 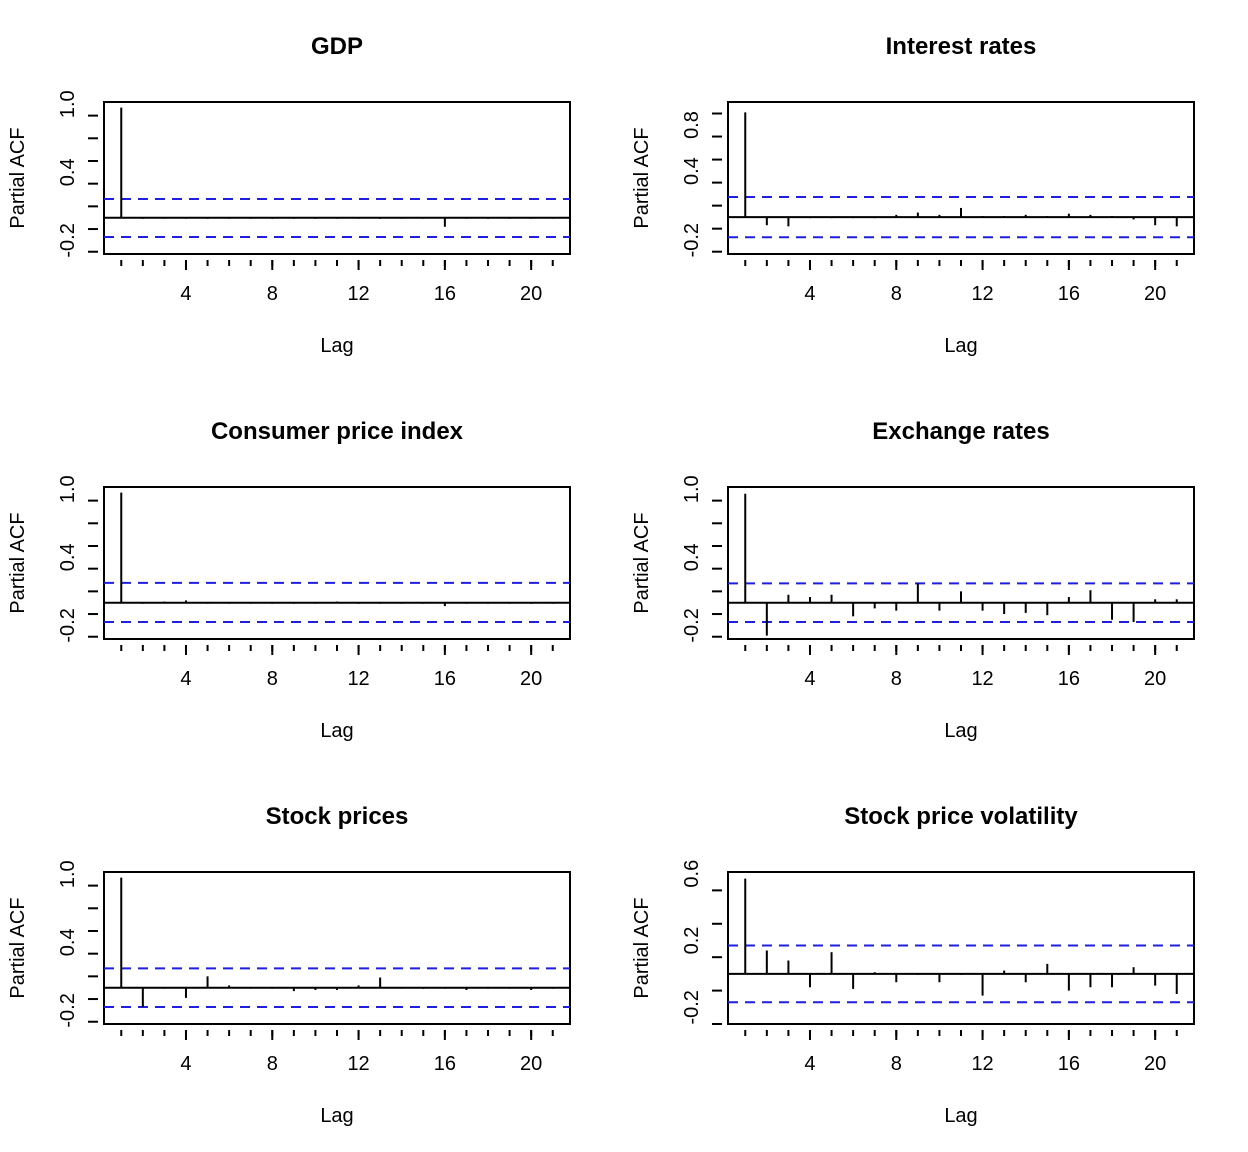 I want to click on panel-gdp: GDP 4 8 12 16 20 Lag -0.2 0.4 1.0 Partial ACF, so click(x=289, y=195).